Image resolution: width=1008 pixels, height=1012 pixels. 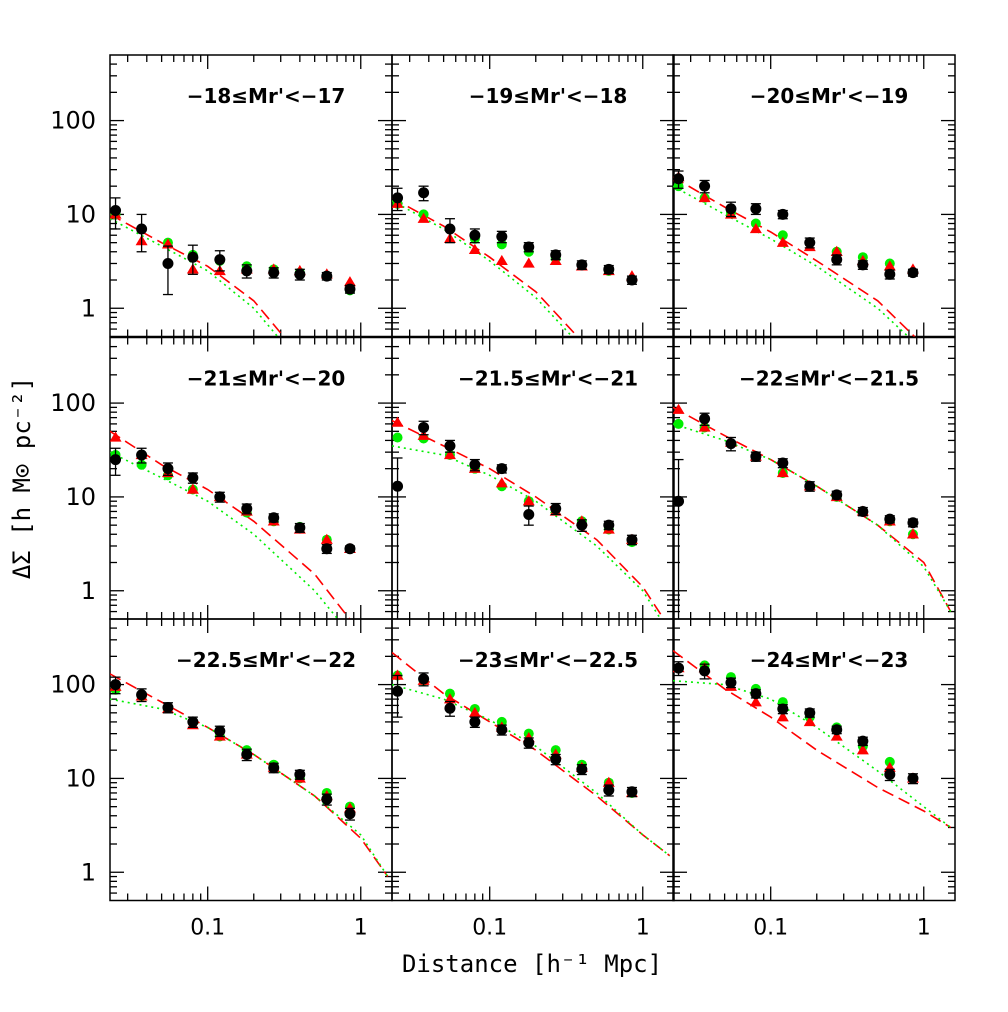 I want to click on panel: 0.1 1 −24≤Mr'<−23, so click(x=814, y=779).